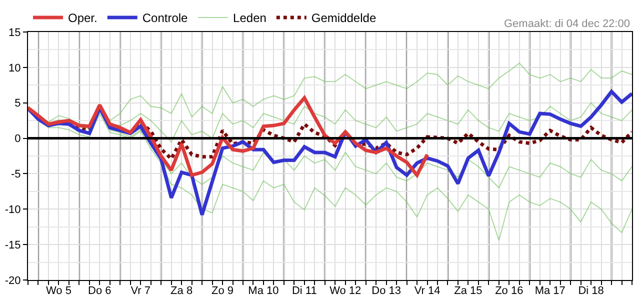  Describe the element at coordinates (14, 32) in the screenshot. I see `y-tick-label: 15` at that location.